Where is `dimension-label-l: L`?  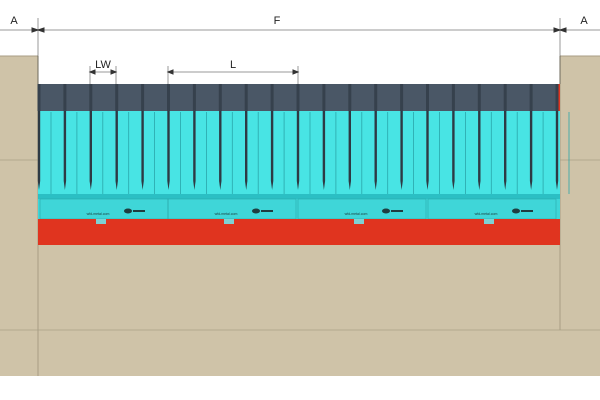 dimension-label-l: L is located at coordinates (233, 65).